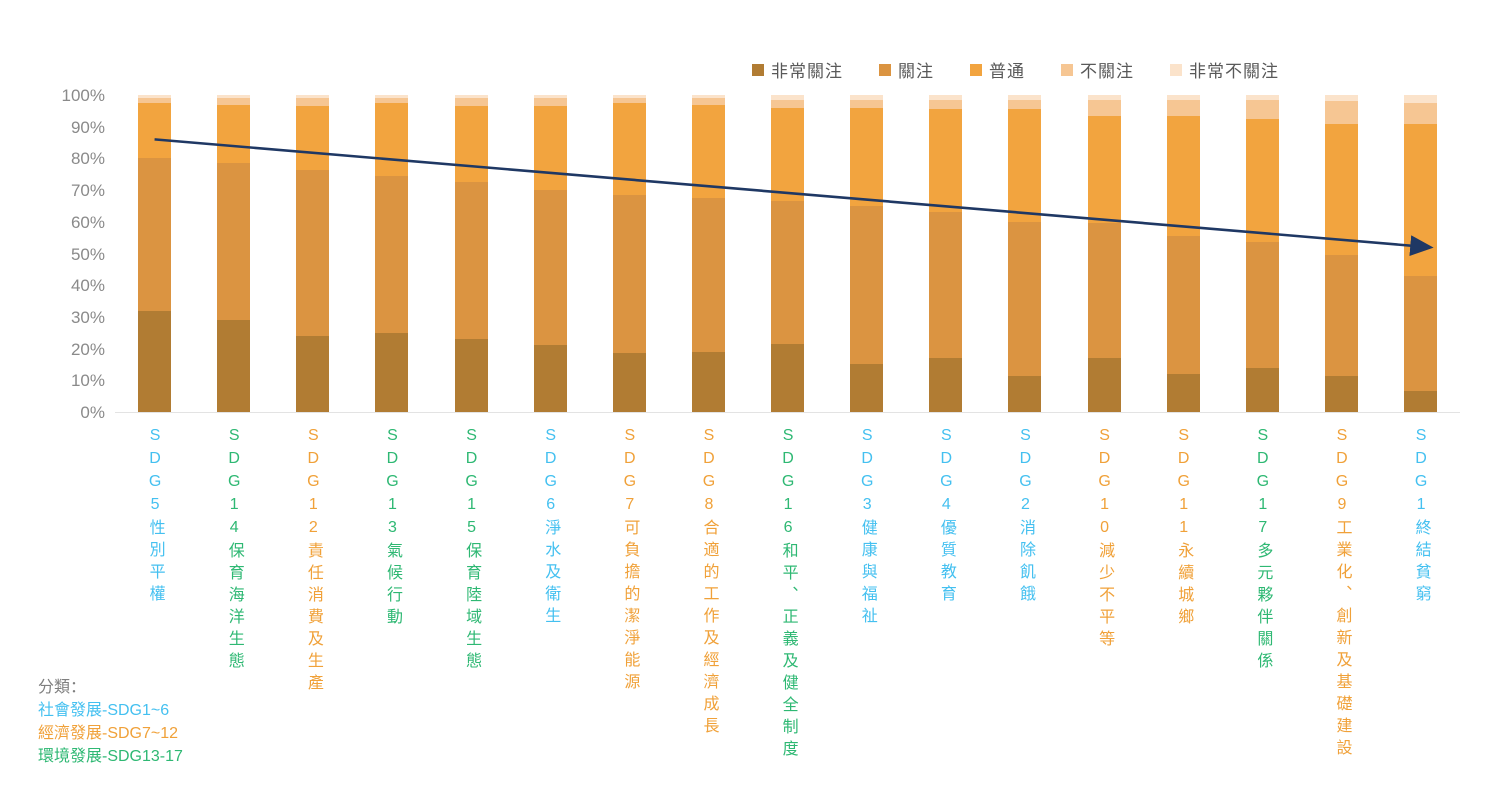 The height and width of the screenshot is (789, 1500). I want to click on bar-column-SDG2, so click(1024, 253).